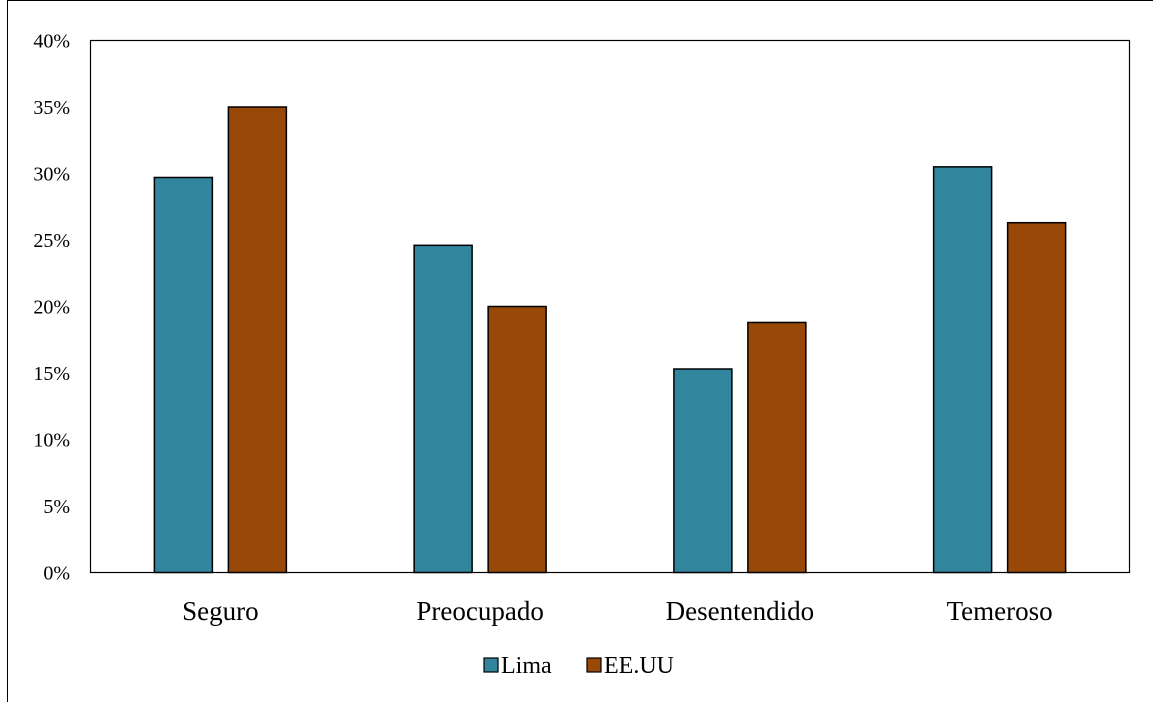  I want to click on y-tick-label: 20%, so click(51, 308).